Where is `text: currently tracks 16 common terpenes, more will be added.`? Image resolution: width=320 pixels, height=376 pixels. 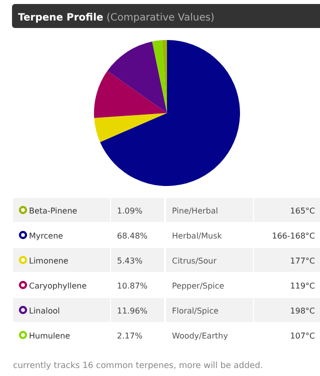
text: currently tracks 16 common terpenes, more will be added. is located at coordinates (138, 366).